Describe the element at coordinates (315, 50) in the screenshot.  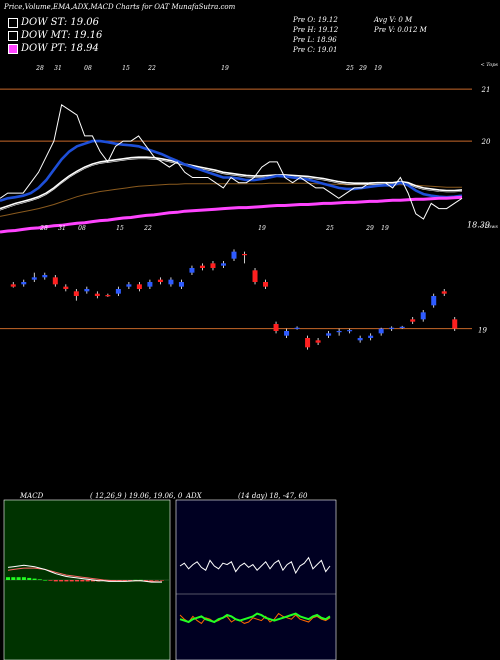
I see `quote-pre-close: Pre C: 19.01` at that location.